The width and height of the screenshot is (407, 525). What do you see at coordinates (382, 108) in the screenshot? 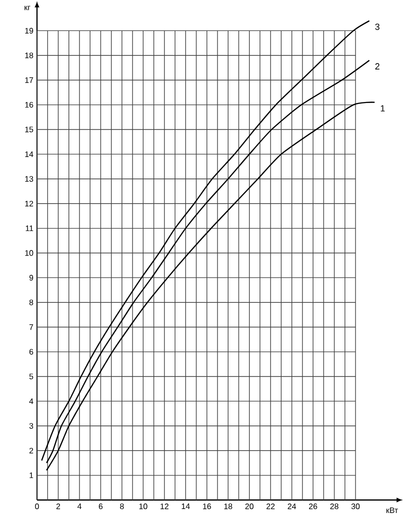
I see `series-label: 1` at bounding box center [382, 108].